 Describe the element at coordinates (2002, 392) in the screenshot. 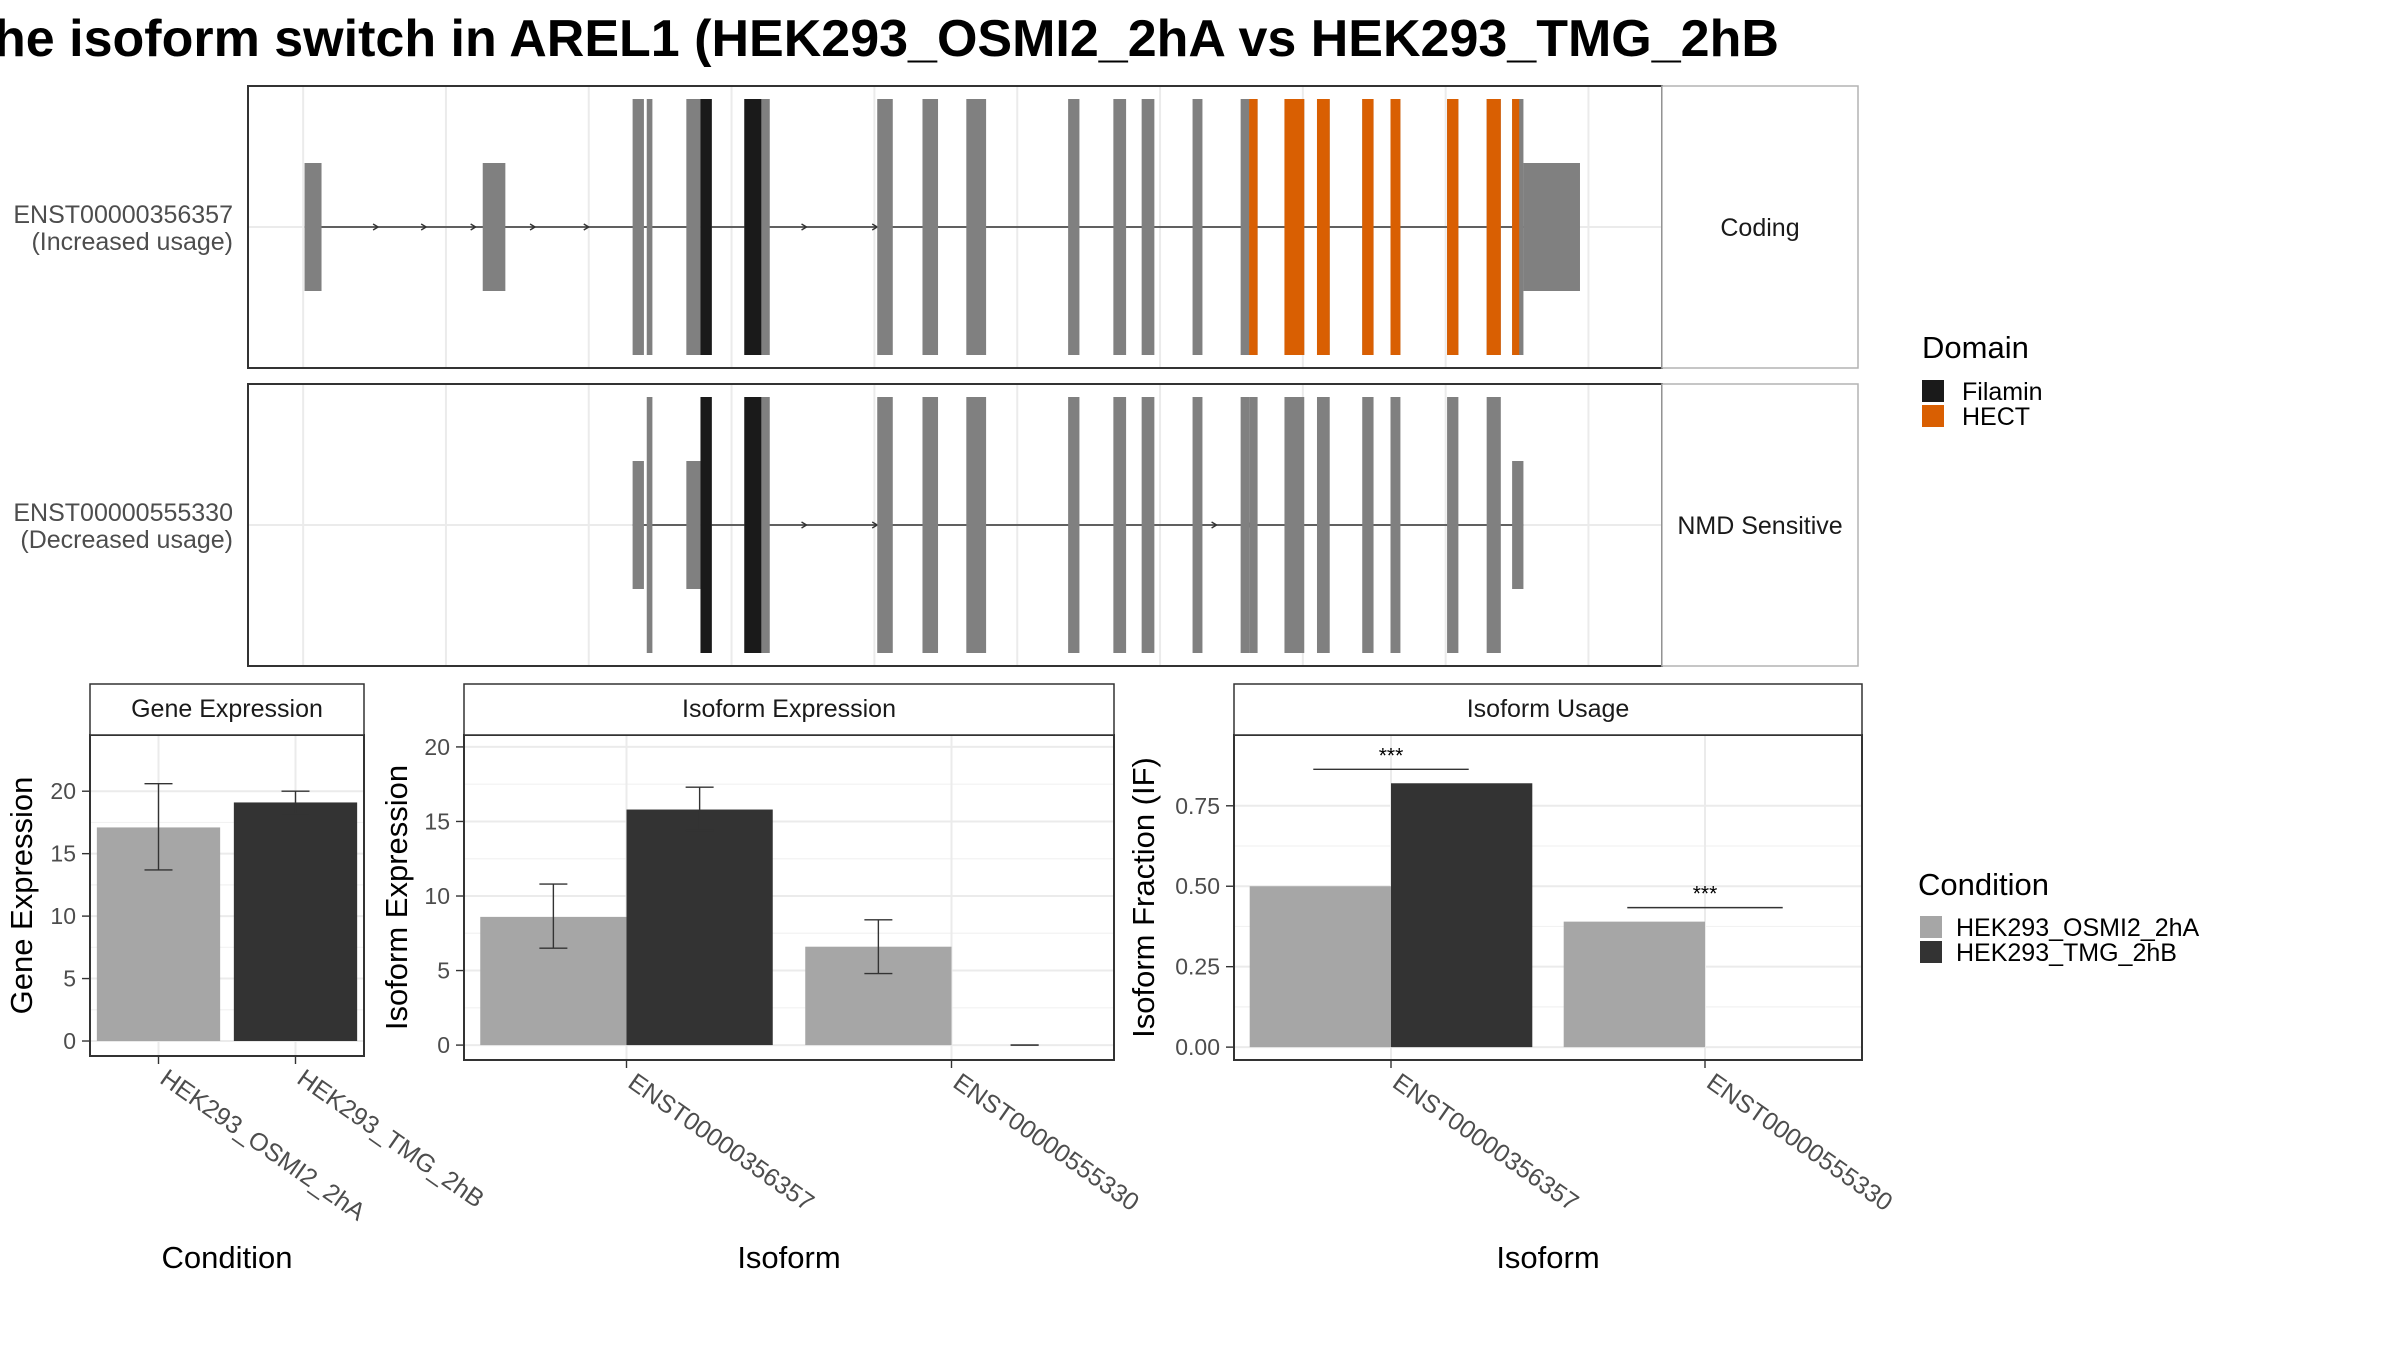

I see `legend-label-filamin: Filamin` at that location.